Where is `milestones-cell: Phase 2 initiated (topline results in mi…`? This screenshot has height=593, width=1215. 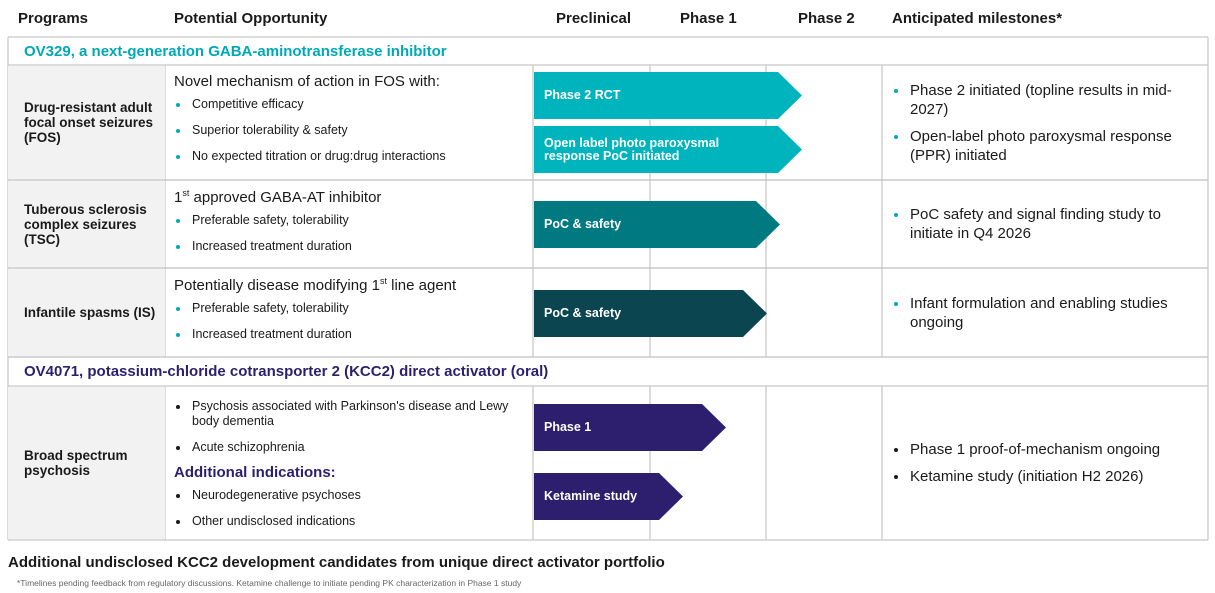 milestones-cell: Phase 2 initiated (topline results in mi… is located at coordinates (1042, 122).